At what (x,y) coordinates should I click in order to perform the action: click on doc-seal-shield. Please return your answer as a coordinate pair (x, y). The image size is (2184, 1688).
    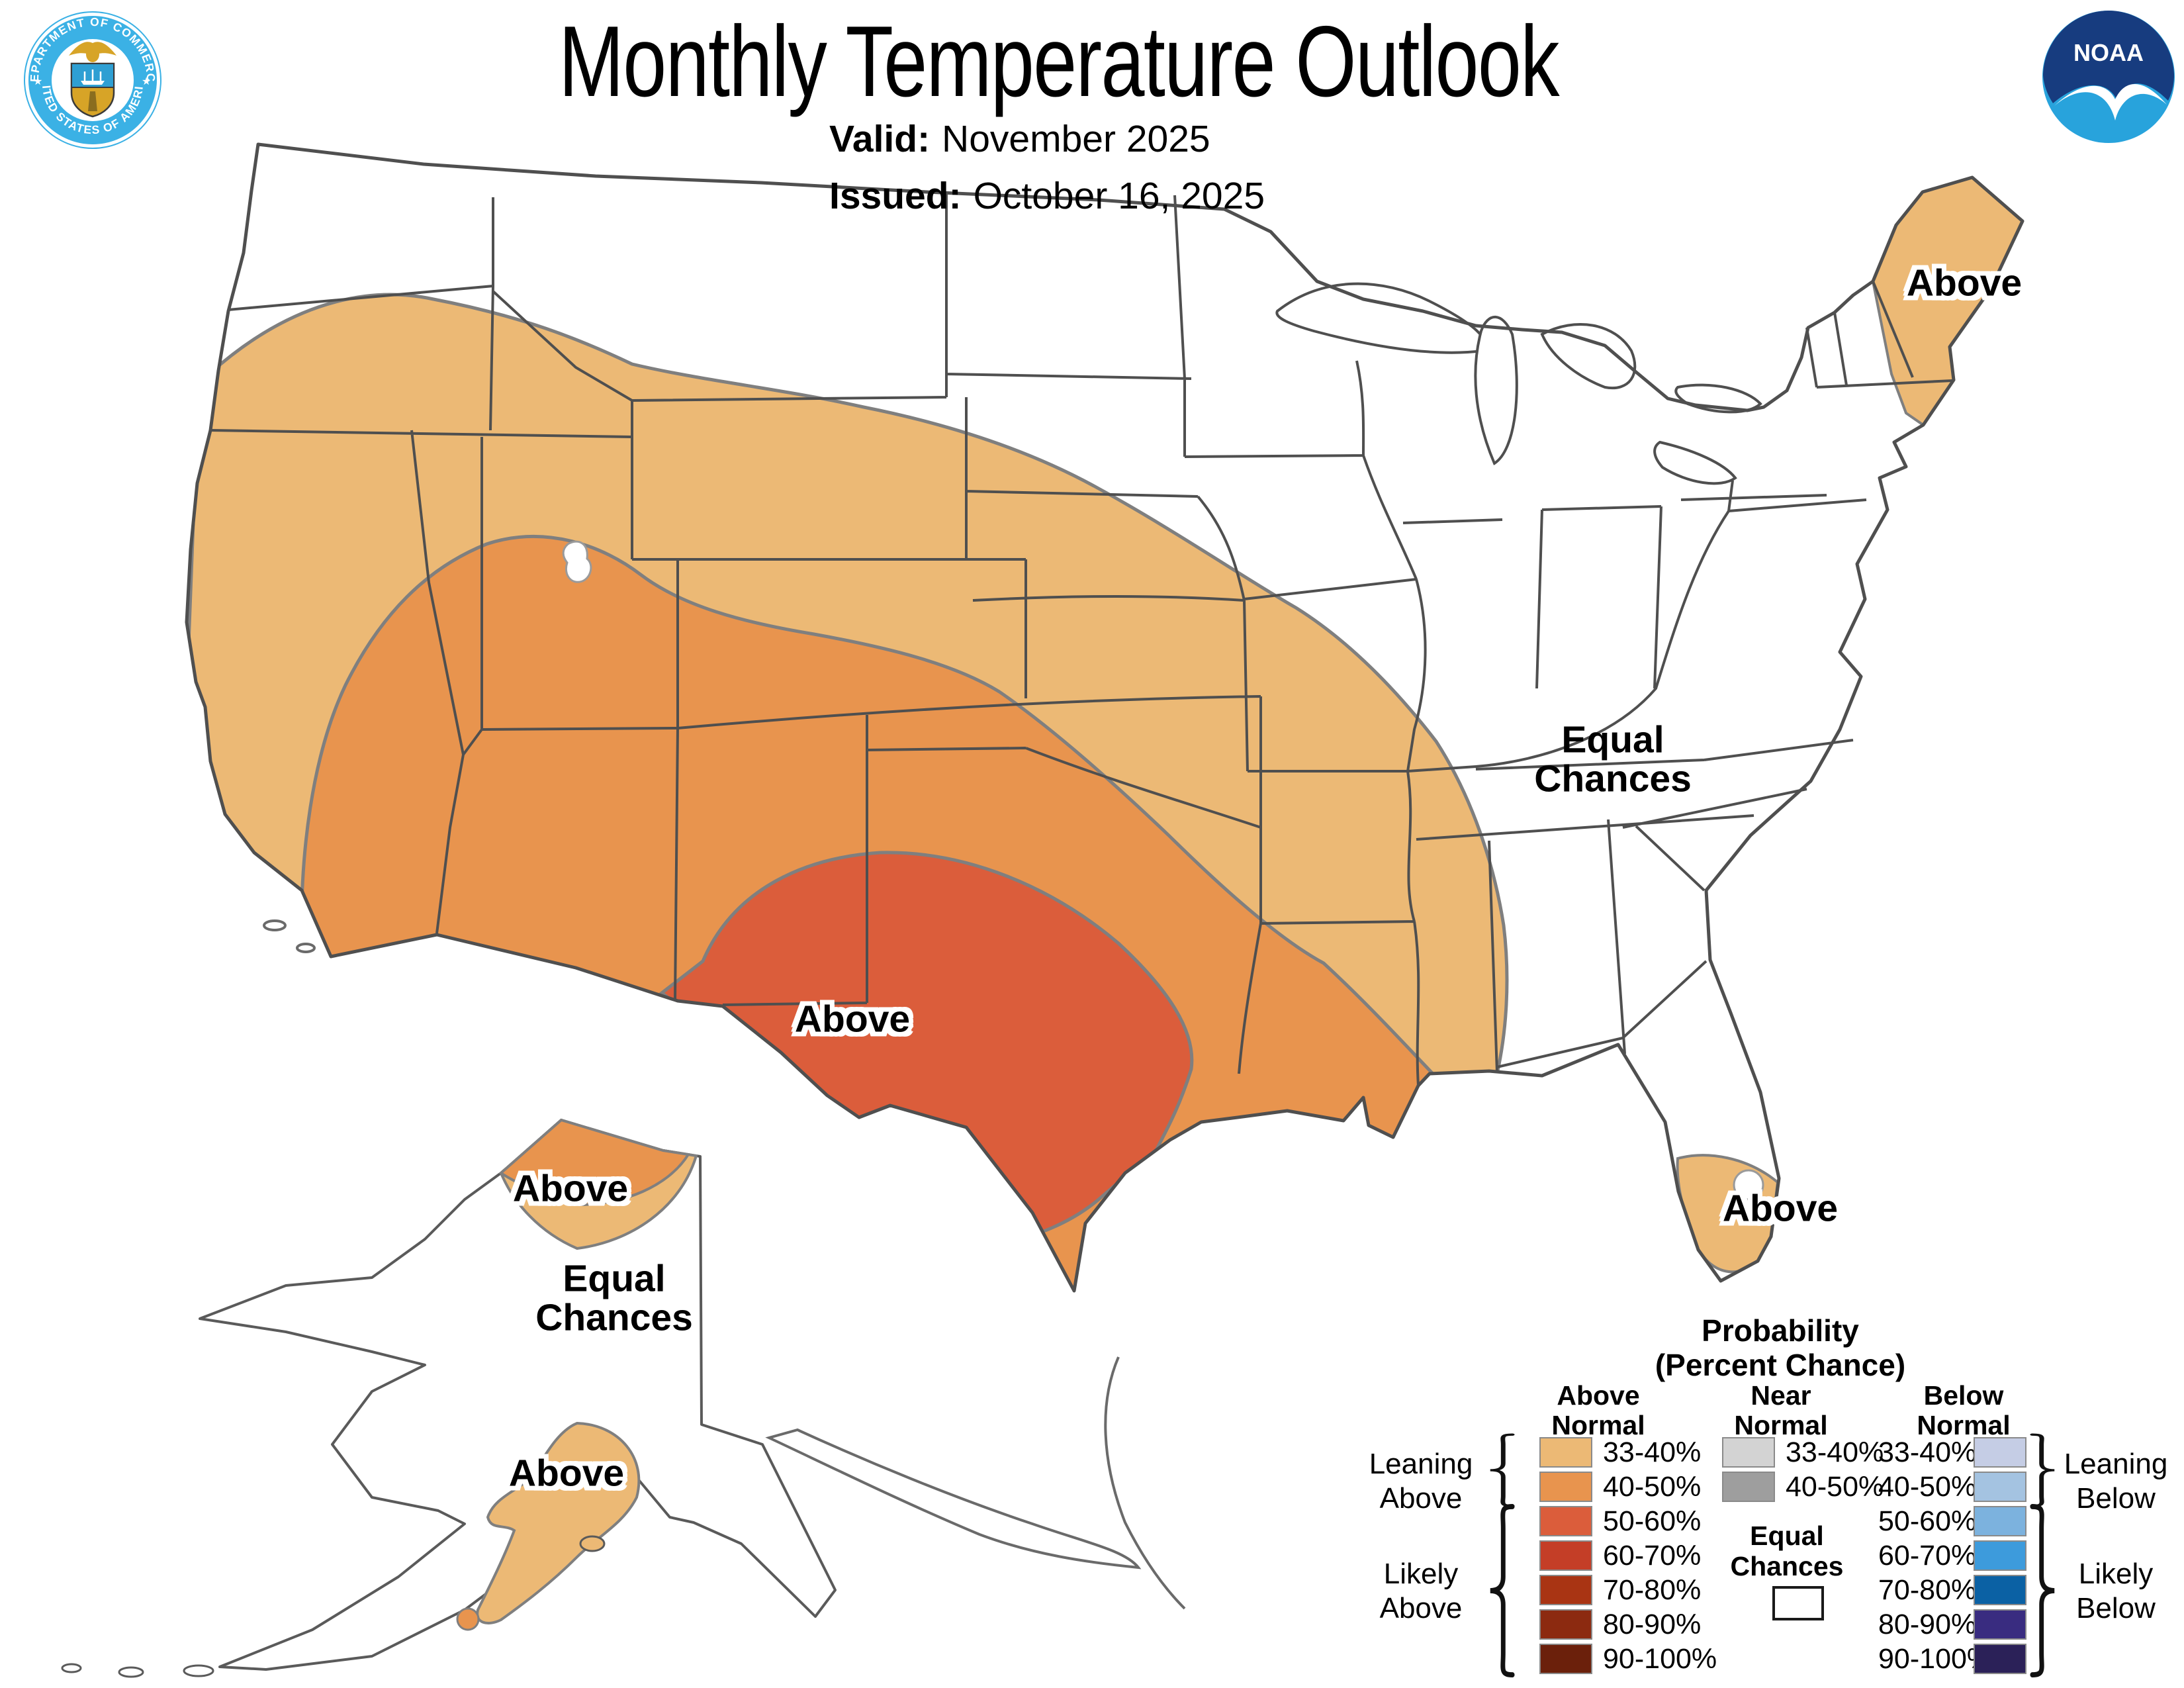
    Looking at the image, I should click on (92, 90).